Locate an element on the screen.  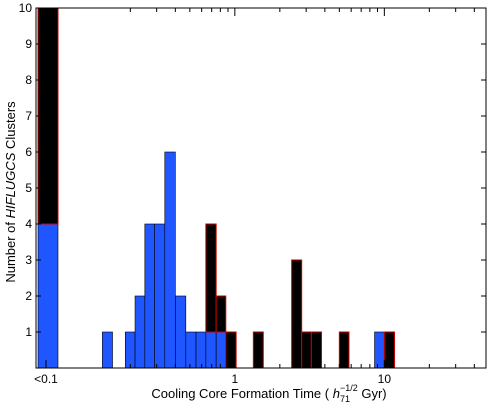
y-tick-label-2: 2 is located at coordinates (28, 296).